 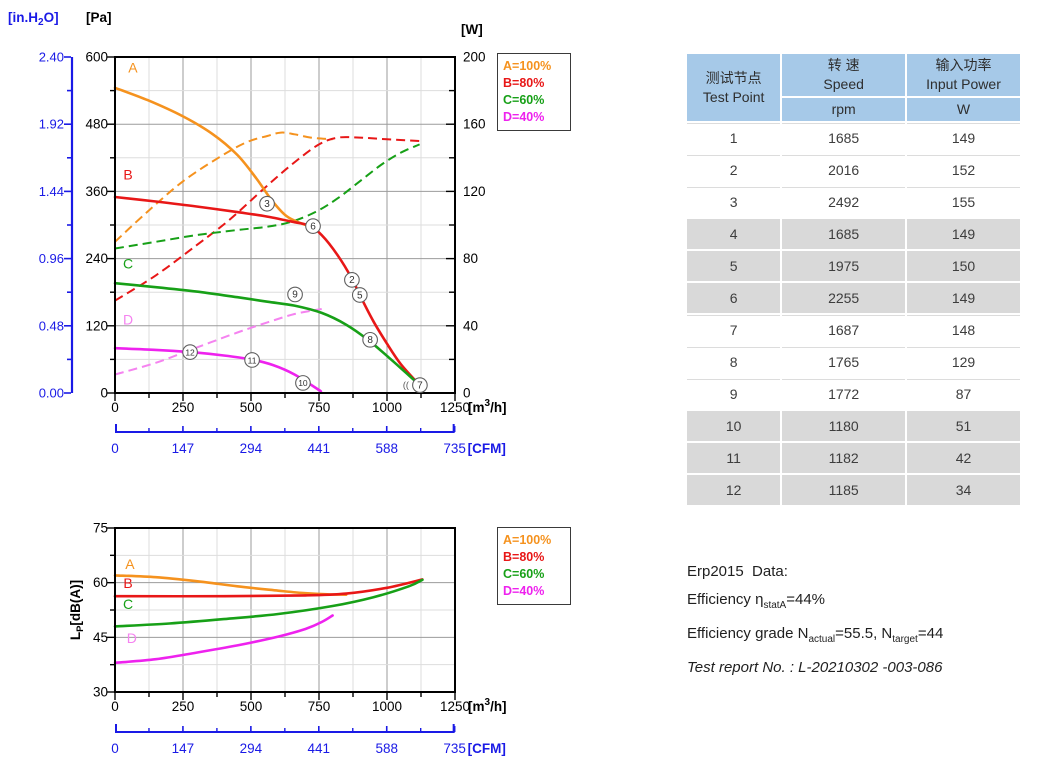 I want to click on svg-text: 1.44, so click(x=51, y=191).